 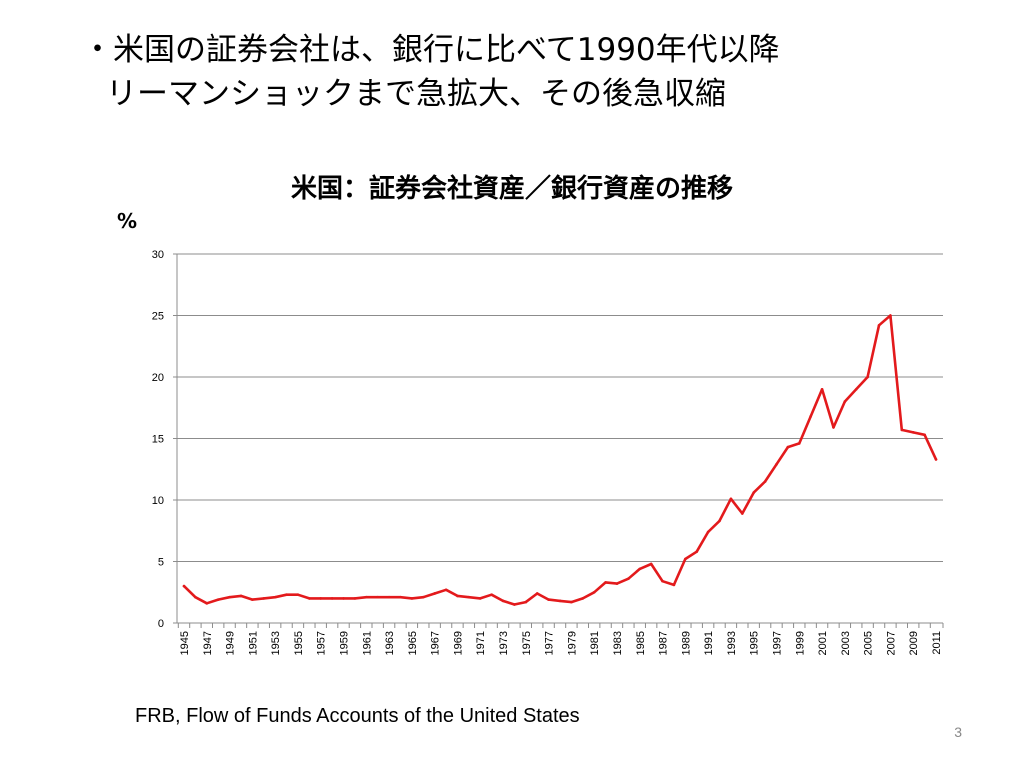 What do you see at coordinates (299, 643) in the screenshot?
I see `x-tick-label: 1955` at bounding box center [299, 643].